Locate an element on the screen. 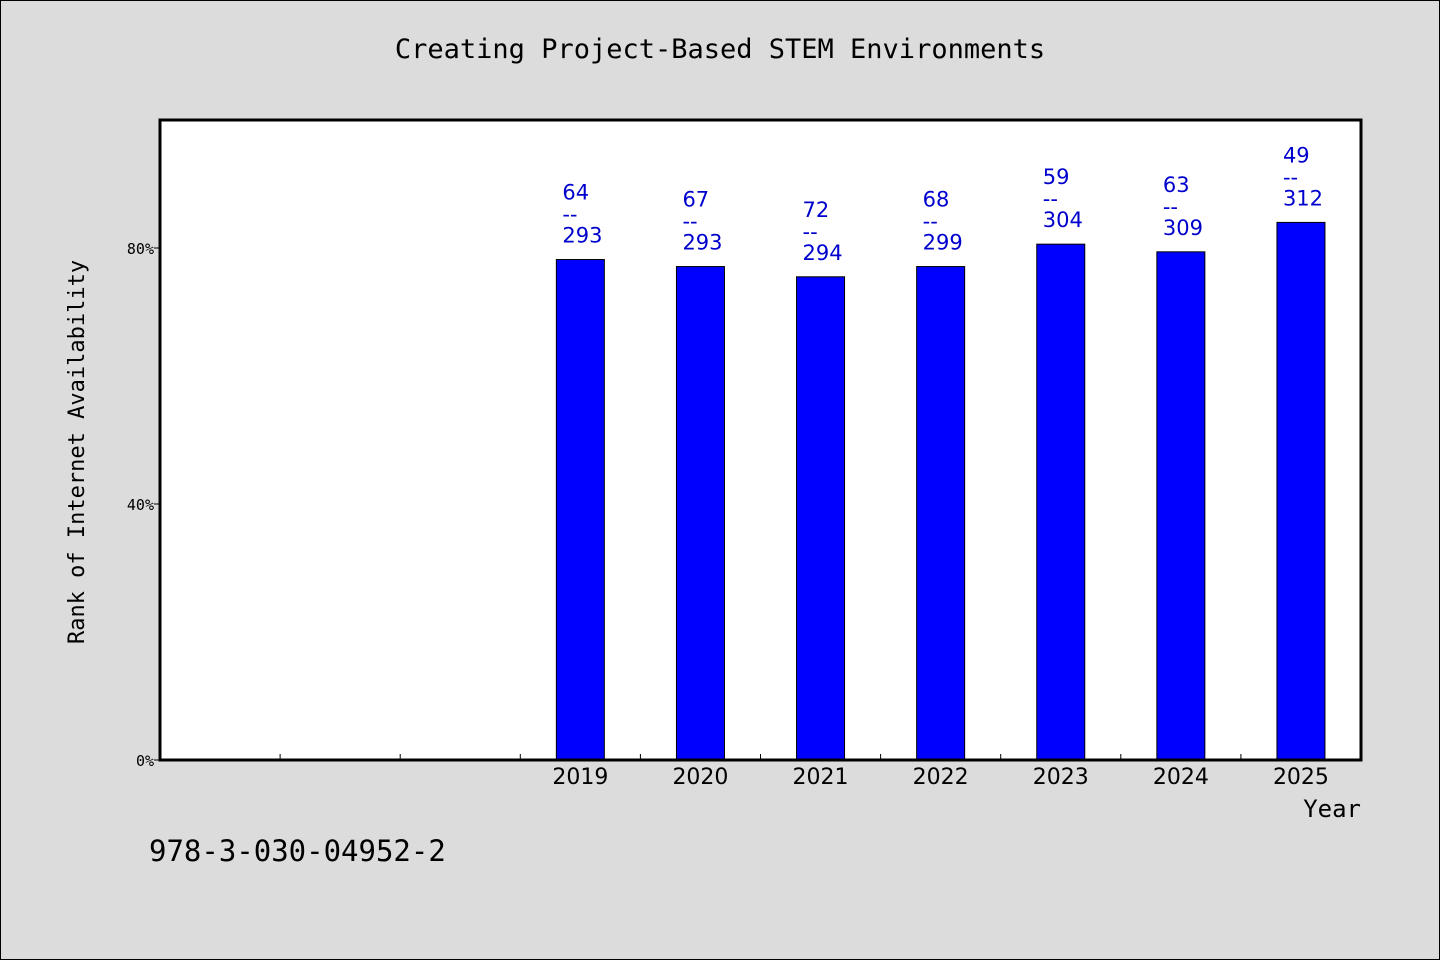 The height and width of the screenshot is (960, 1440). data-label-2023-sep: -- is located at coordinates (1050, 199).